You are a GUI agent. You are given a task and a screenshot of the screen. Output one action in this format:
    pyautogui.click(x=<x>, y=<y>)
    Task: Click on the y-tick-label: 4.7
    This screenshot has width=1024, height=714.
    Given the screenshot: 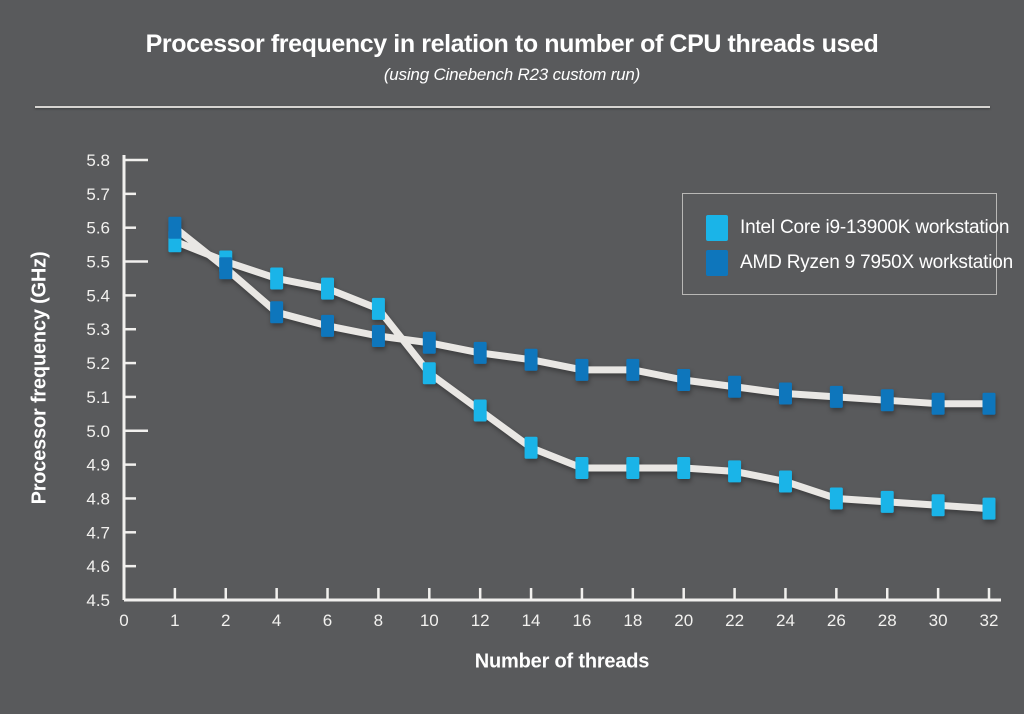 What is the action you would take?
    pyautogui.click(x=98, y=532)
    